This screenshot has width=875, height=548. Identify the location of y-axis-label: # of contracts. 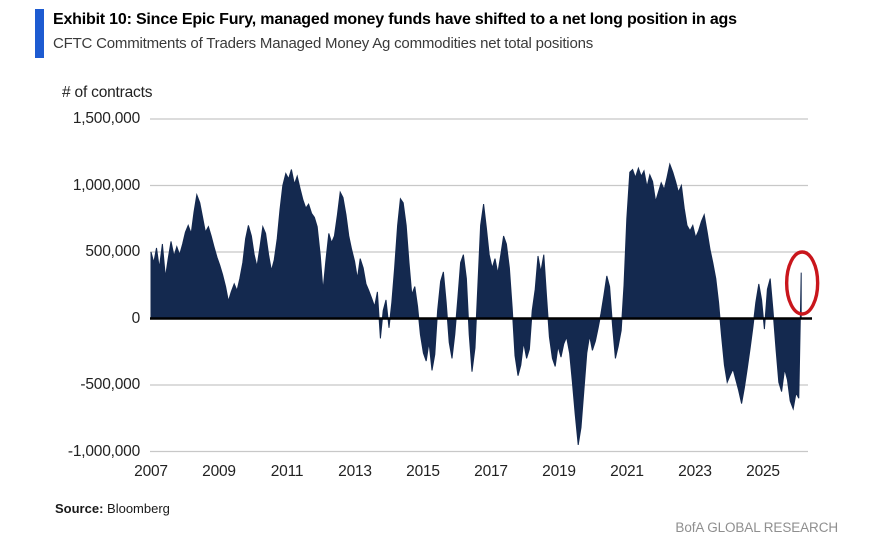
(107, 92).